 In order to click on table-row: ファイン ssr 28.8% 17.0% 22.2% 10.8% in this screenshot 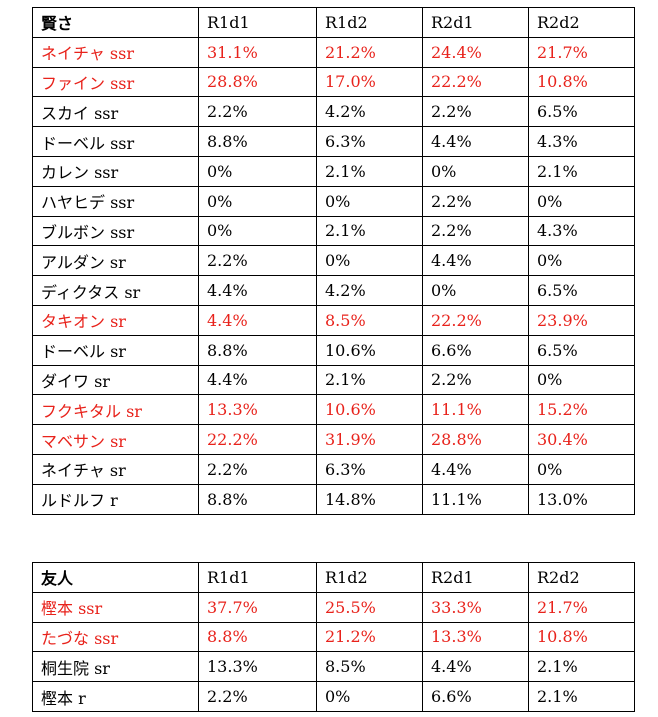, I will do `click(333, 82)`.